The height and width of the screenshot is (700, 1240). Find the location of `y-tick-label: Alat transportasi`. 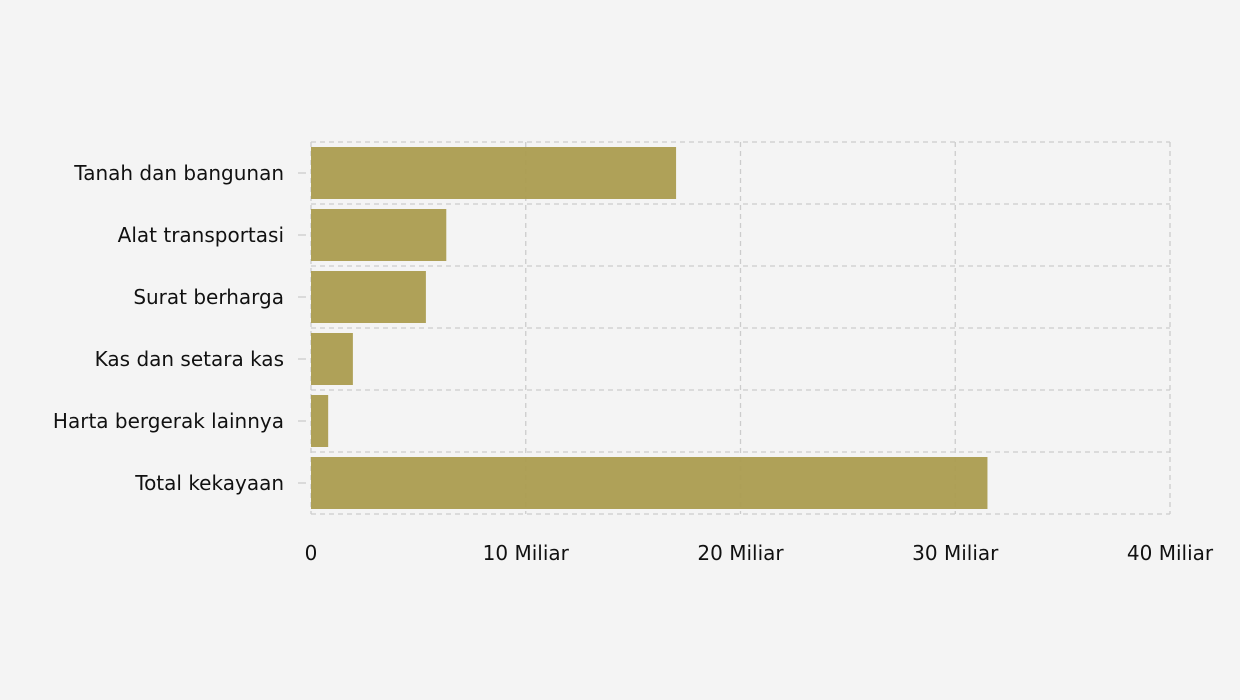

y-tick-label: Alat transportasi is located at coordinates (201, 235).